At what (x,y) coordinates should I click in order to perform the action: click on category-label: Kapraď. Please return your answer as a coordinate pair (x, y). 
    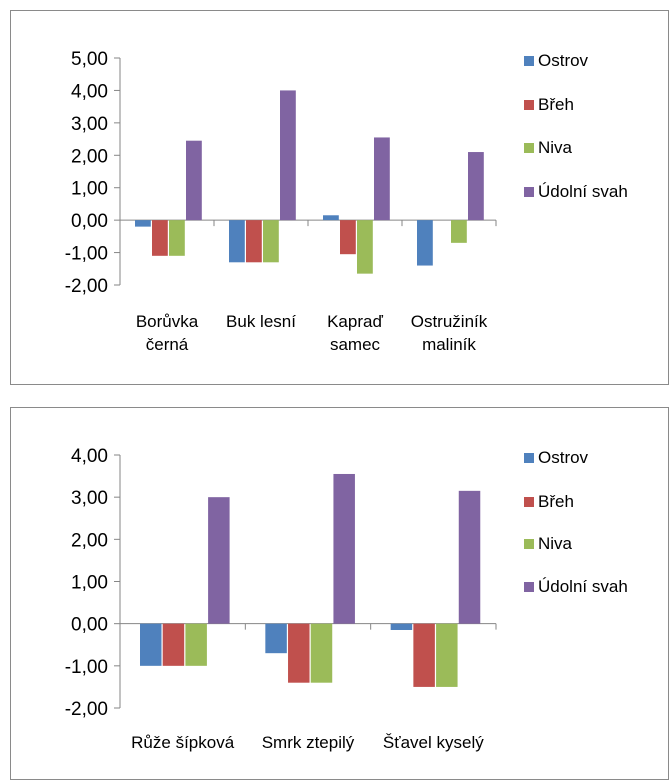
    Looking at the image, I should click on (355, 321).